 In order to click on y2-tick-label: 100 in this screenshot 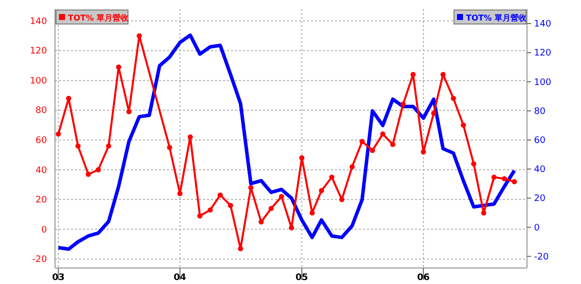, I will do `click(543, 83)`.